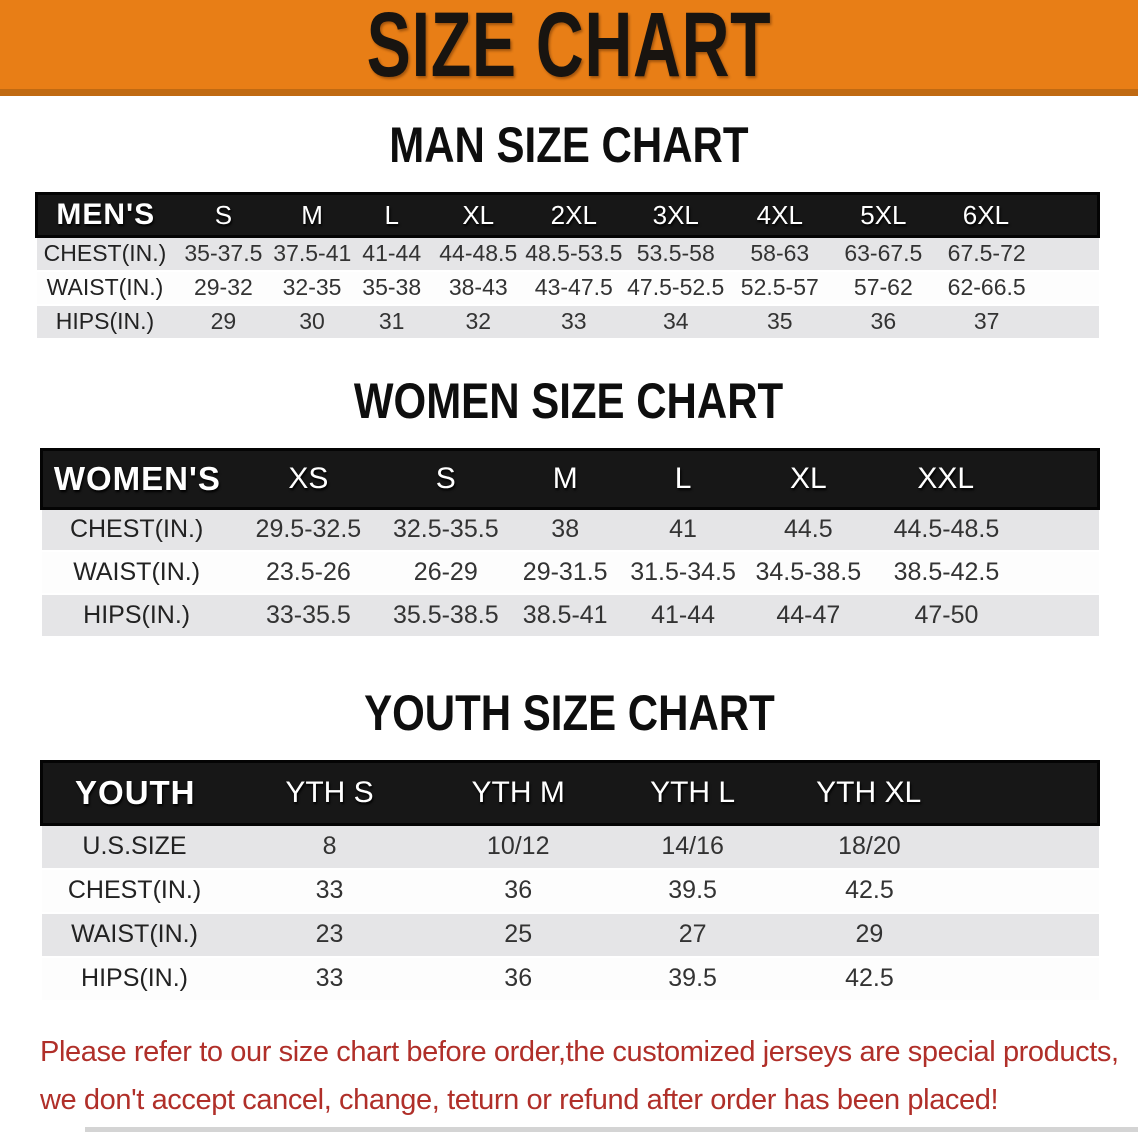 The height and width of the screenshot is (1132, 1138). I want to click on table-row: CHEST(IN.) 33 36 39.5 42.5, so click(570, 891).